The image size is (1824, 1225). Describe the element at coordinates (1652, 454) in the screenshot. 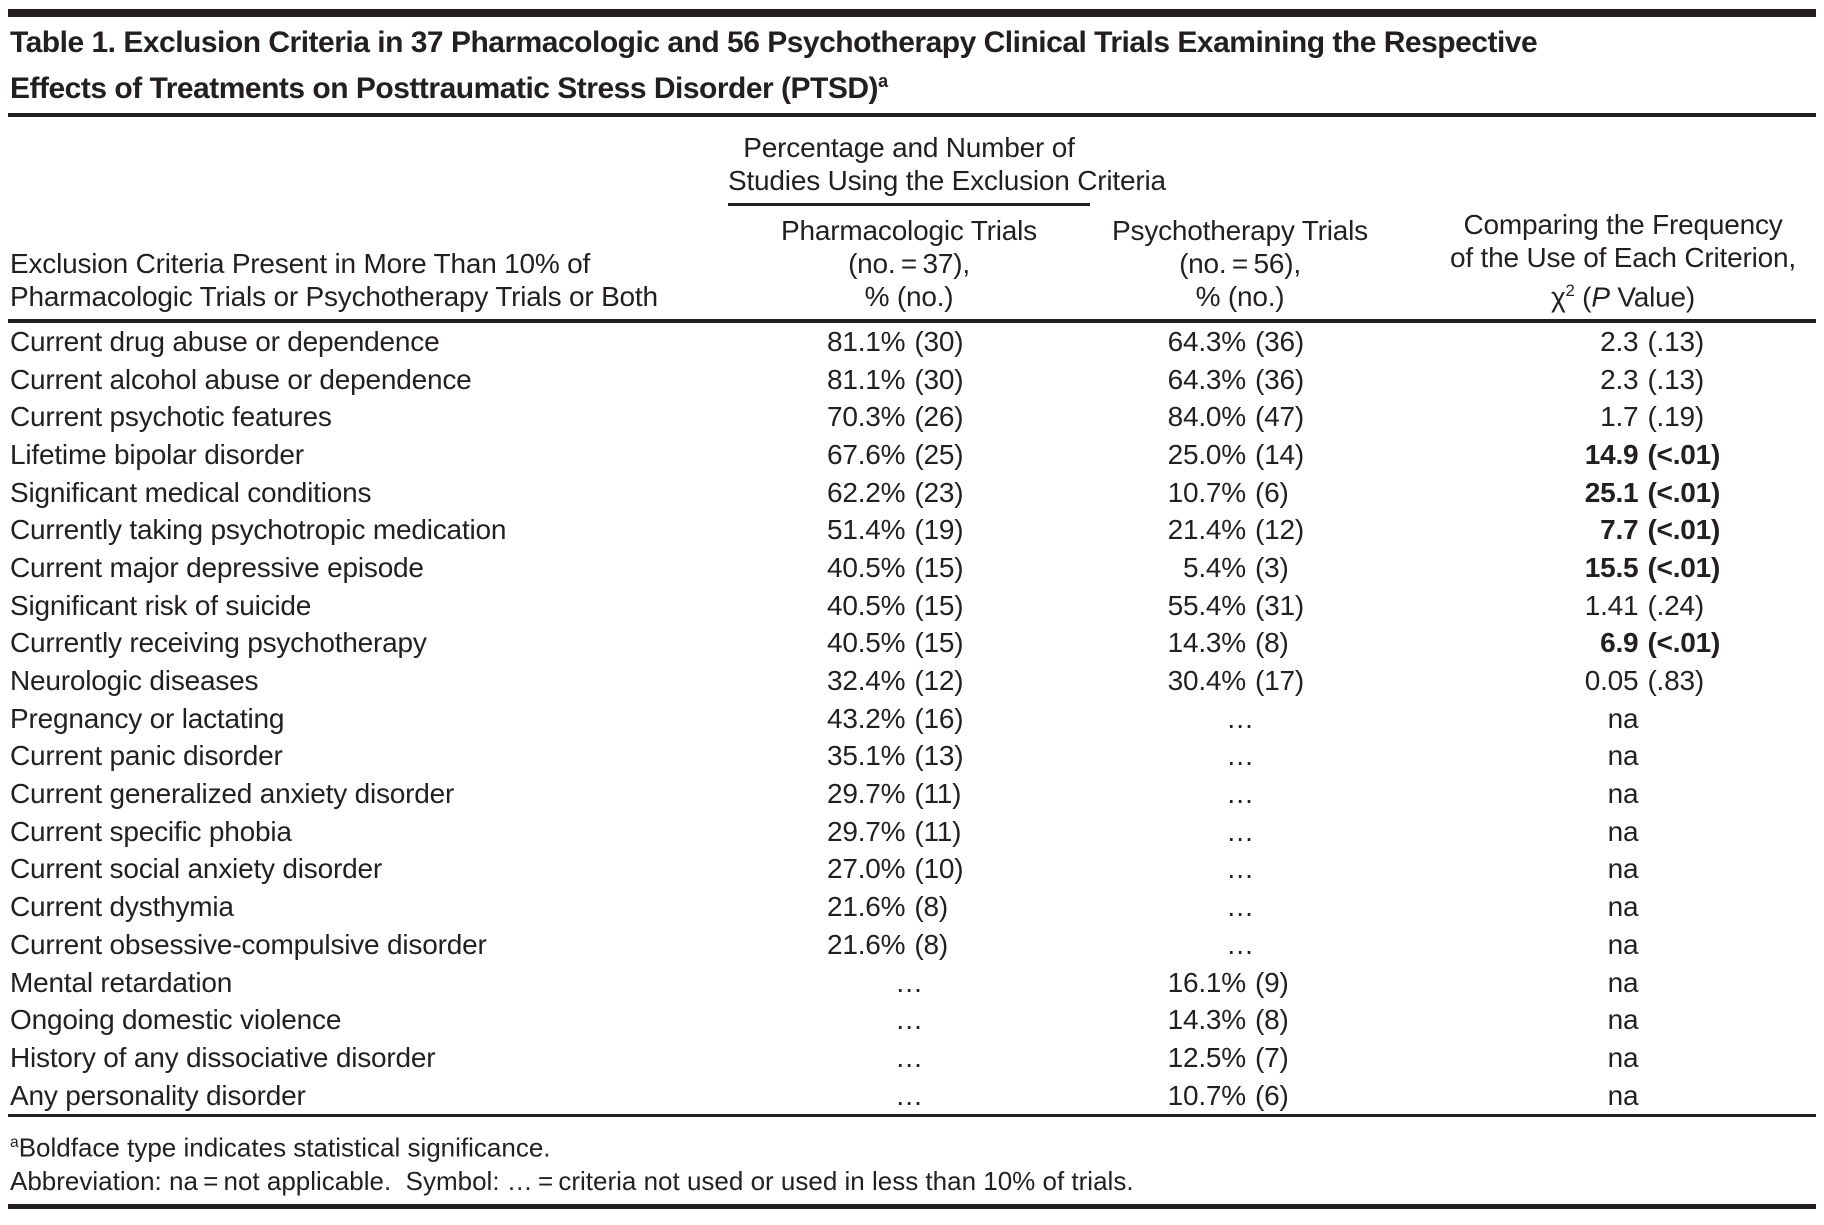

I see `chi-square-cell: 14.9 (<.01)` at that location.